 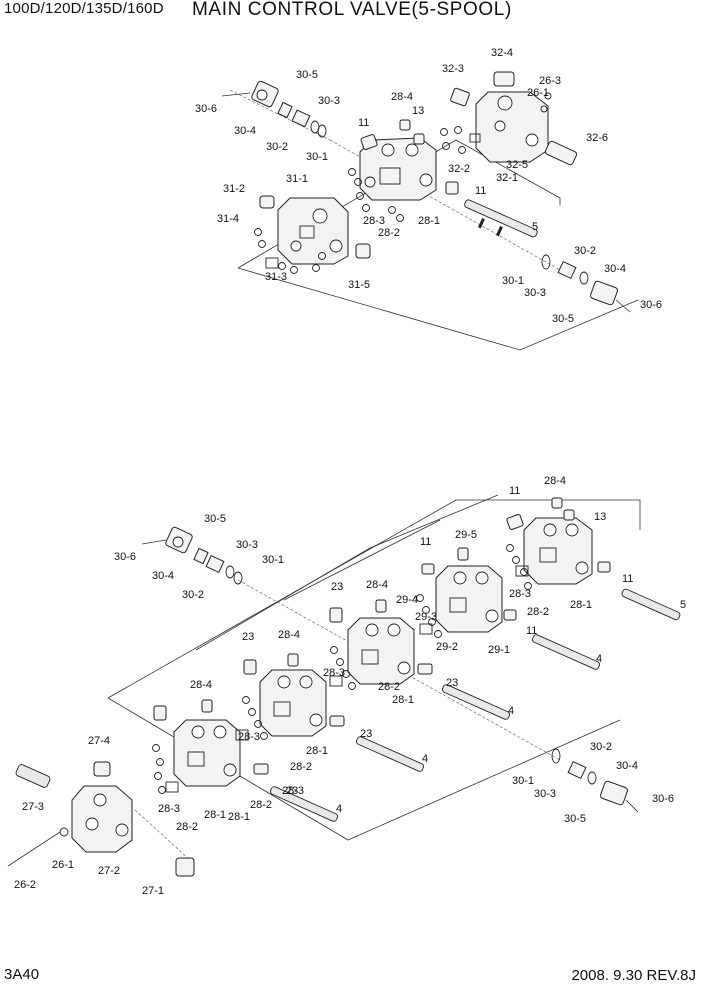 What do you see at coordinates (507, 178) in the screenshot?
I see `callout: 32-1` at bounding box center [507, 178].